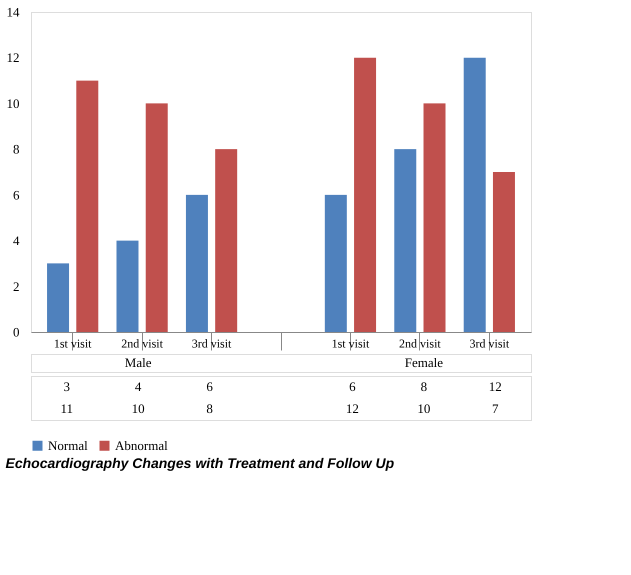 The height and width of the screenshot is (575, 631). What do you see at coordinates (138, 386) in the screenshot?
I see `data-label: 4` at bounding box center [138, 386].